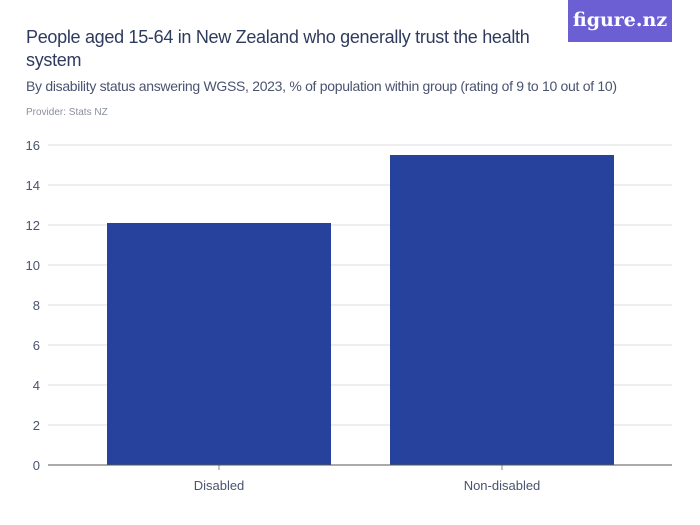 The image size is (700, 525). I want to click on y-tick-label: 8, so click(36, 305).